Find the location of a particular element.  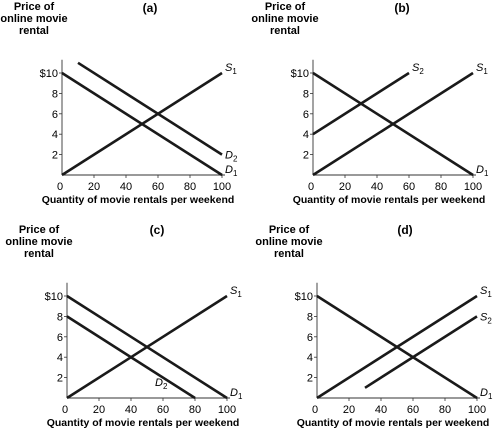

panel-title: (b) is located at coordinates (401, 8).